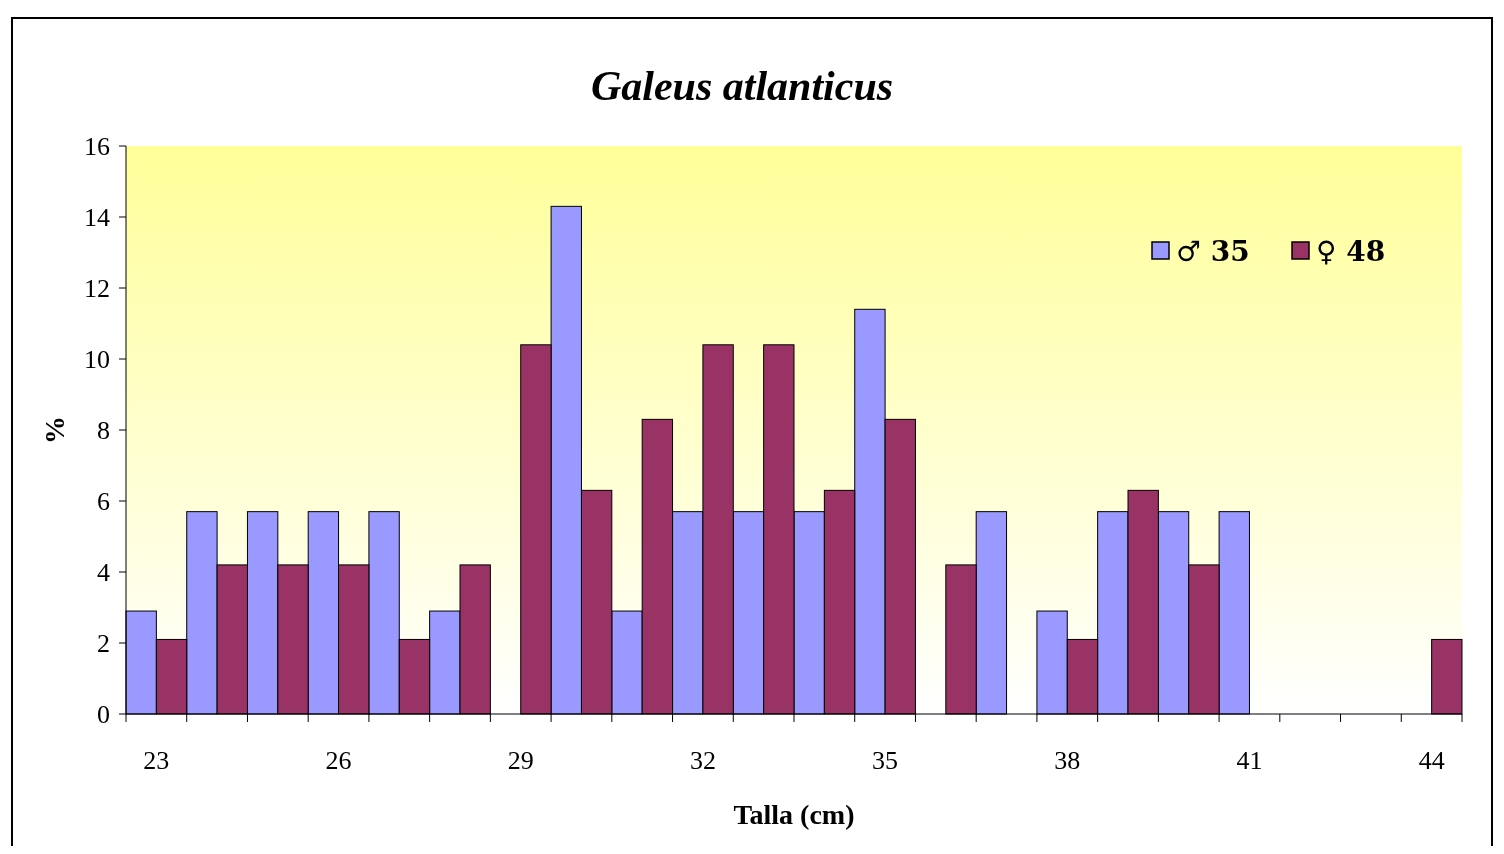  I want to click on x-tick-label: 35, so click(885, 760).